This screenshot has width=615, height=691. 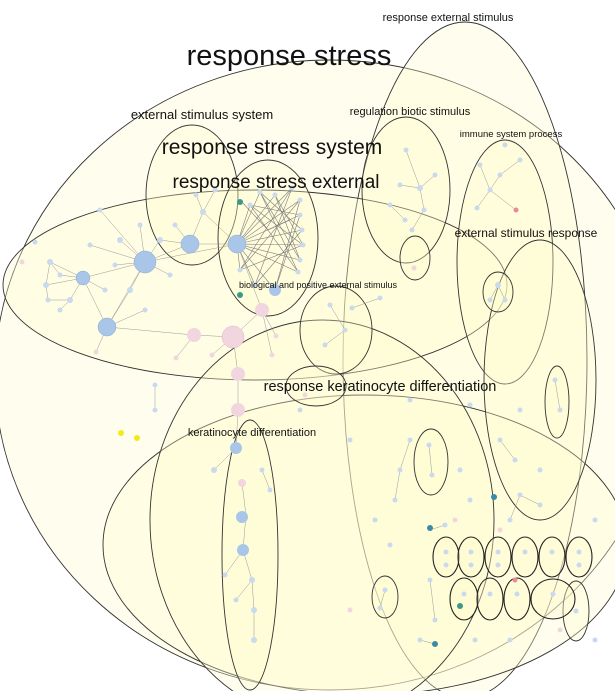 I want to click on cluster-regulation-biotic-stimulus, so click(x=406, y=190).